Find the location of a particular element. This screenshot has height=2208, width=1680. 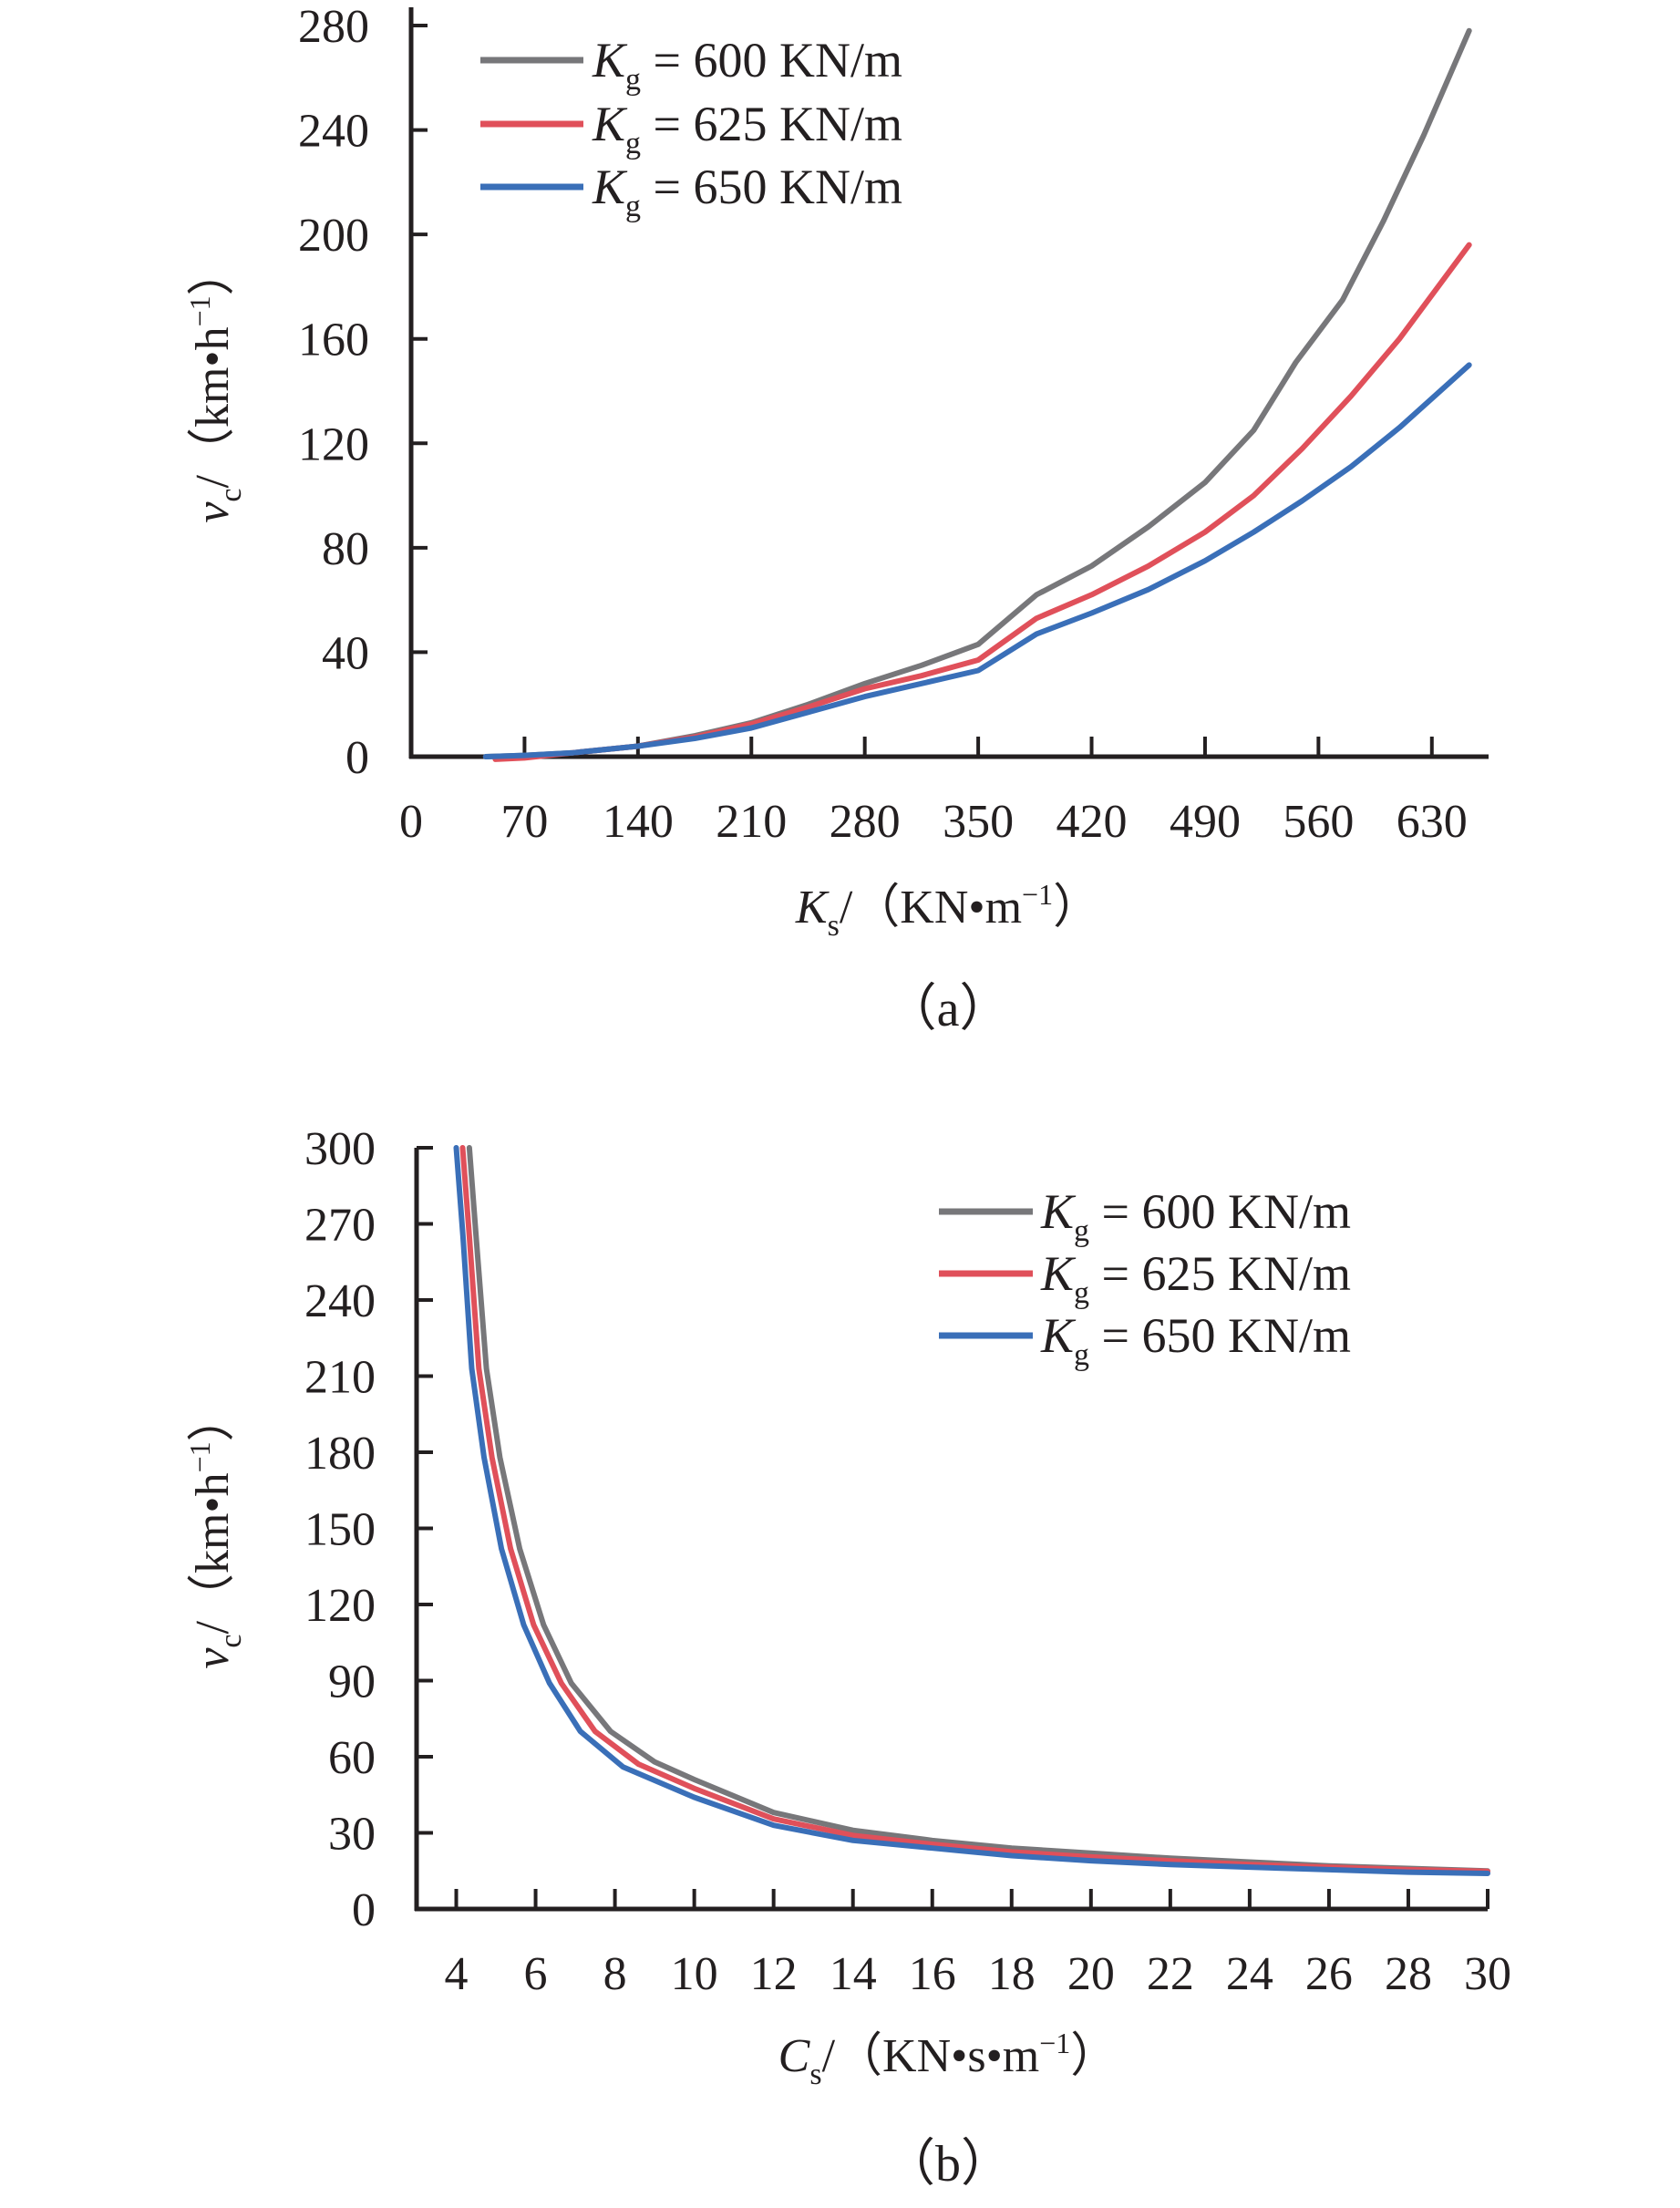

x-tick-label: 140 is located at coordinates (639, 822).